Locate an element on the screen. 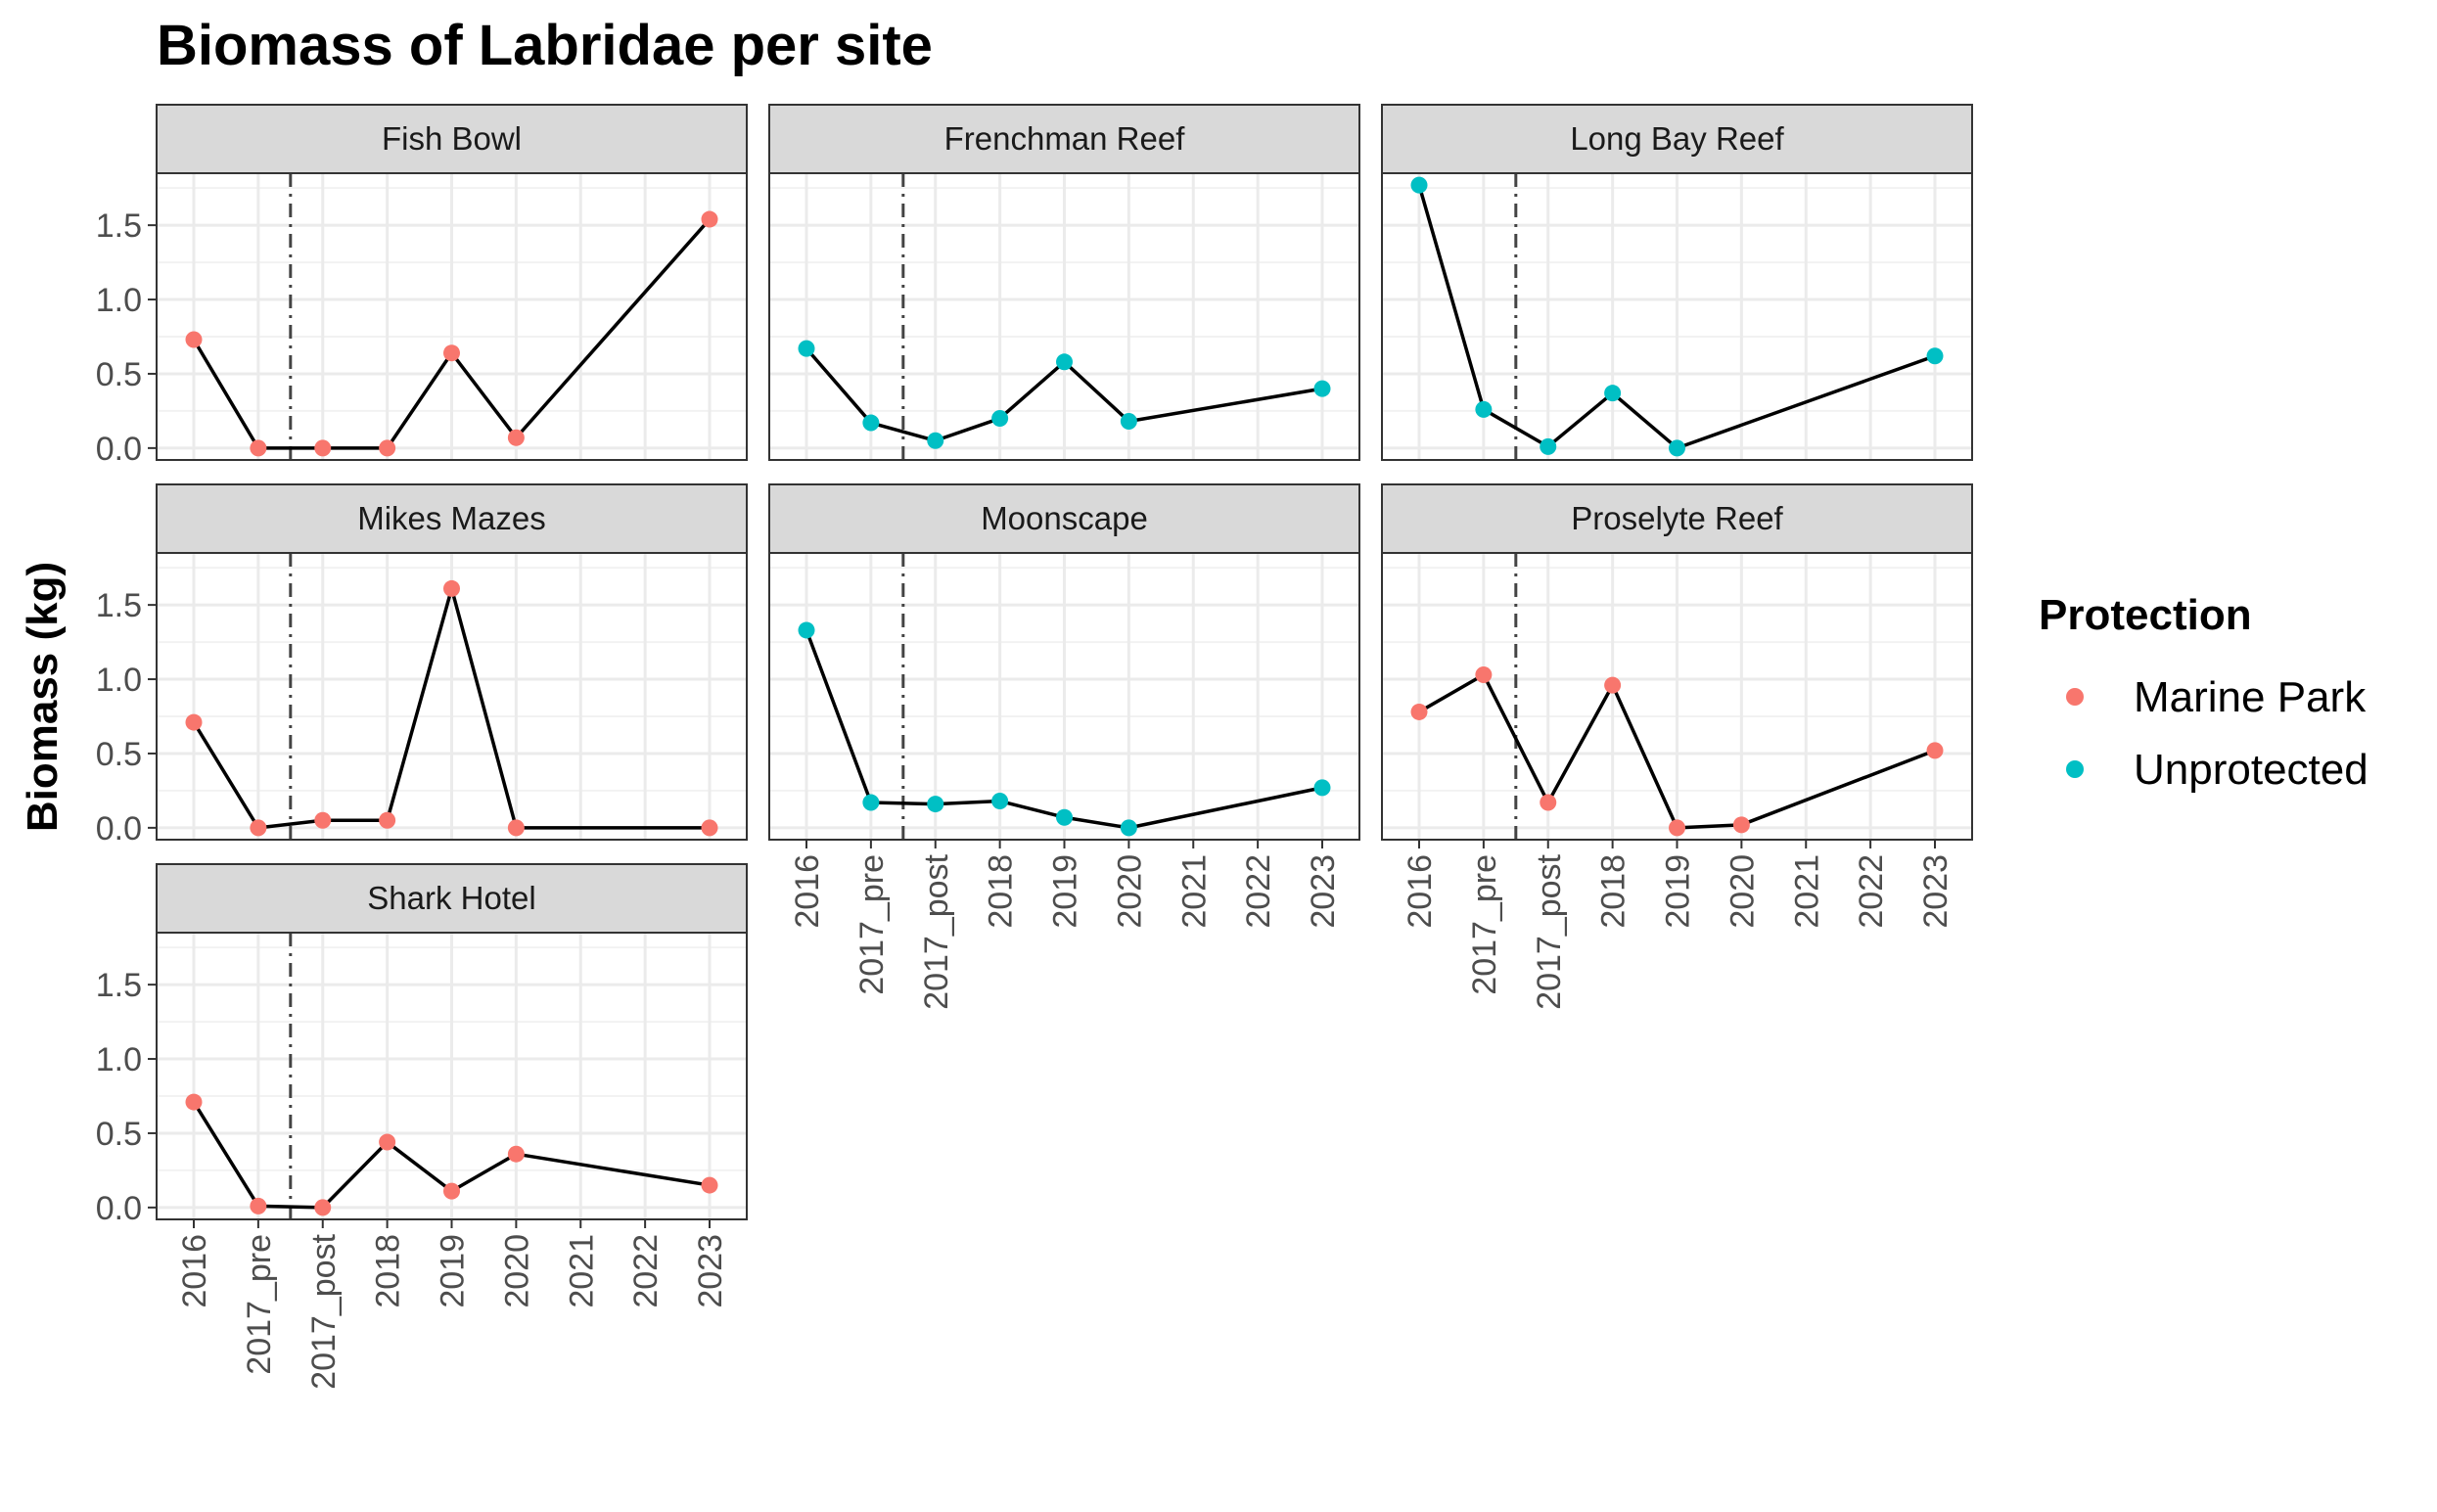  series-line is located at coordinates (1677, 317).